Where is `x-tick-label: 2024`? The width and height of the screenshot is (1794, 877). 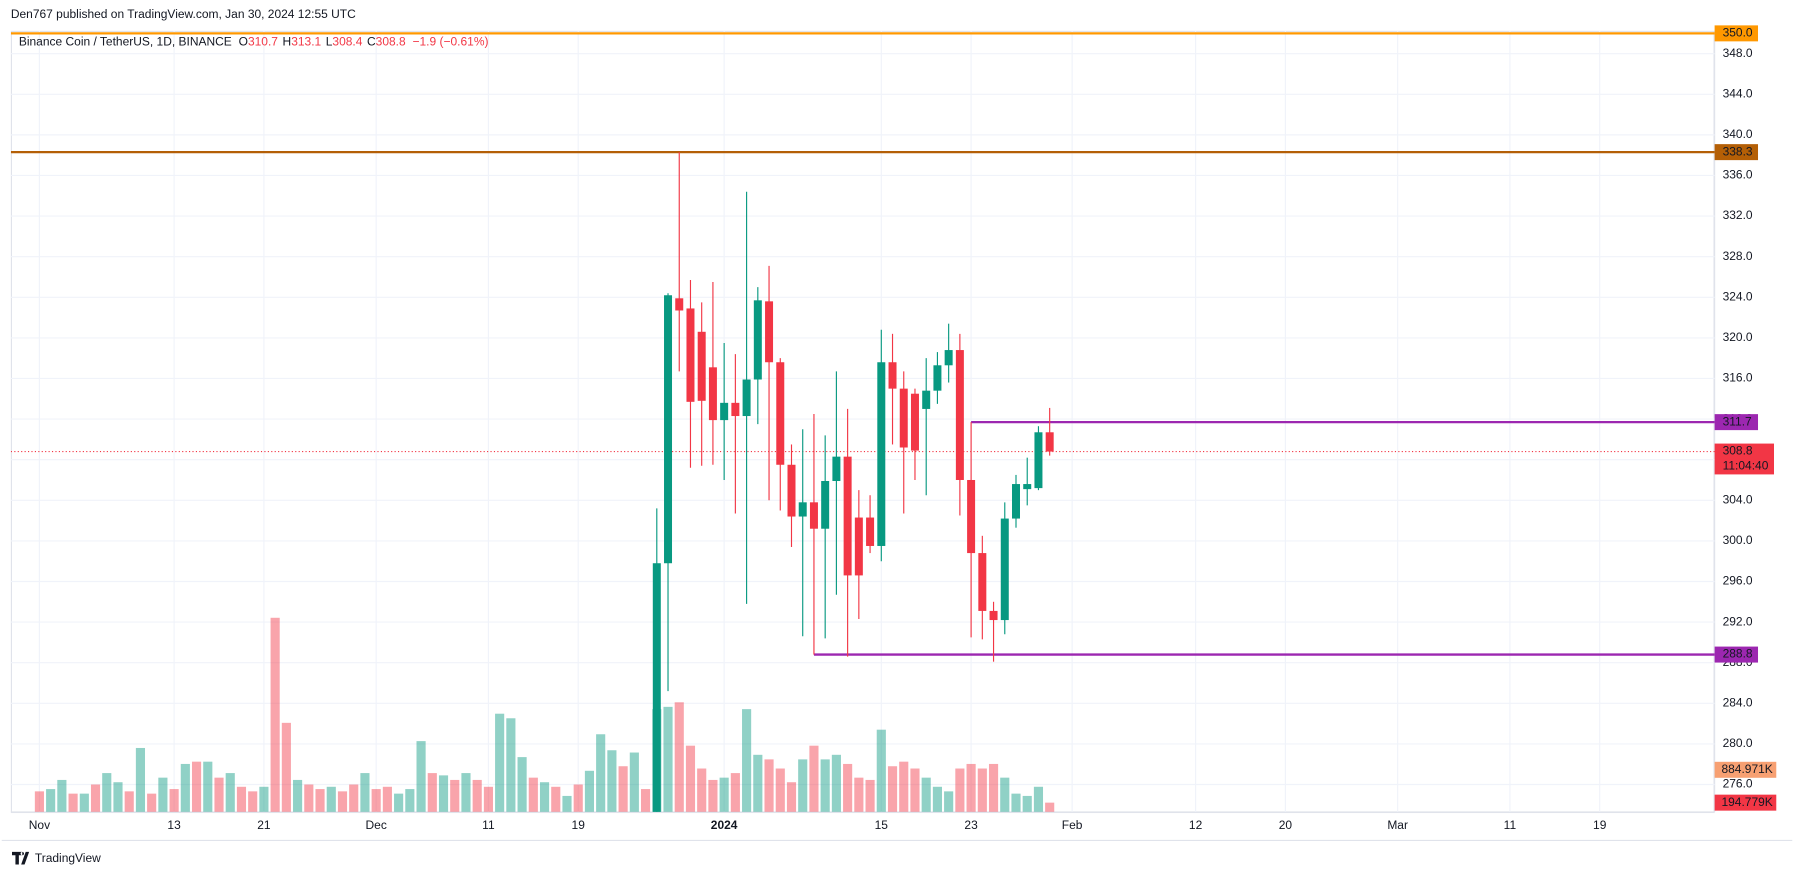
x-tick-label: 2024 is located at coordinates (724, 825).